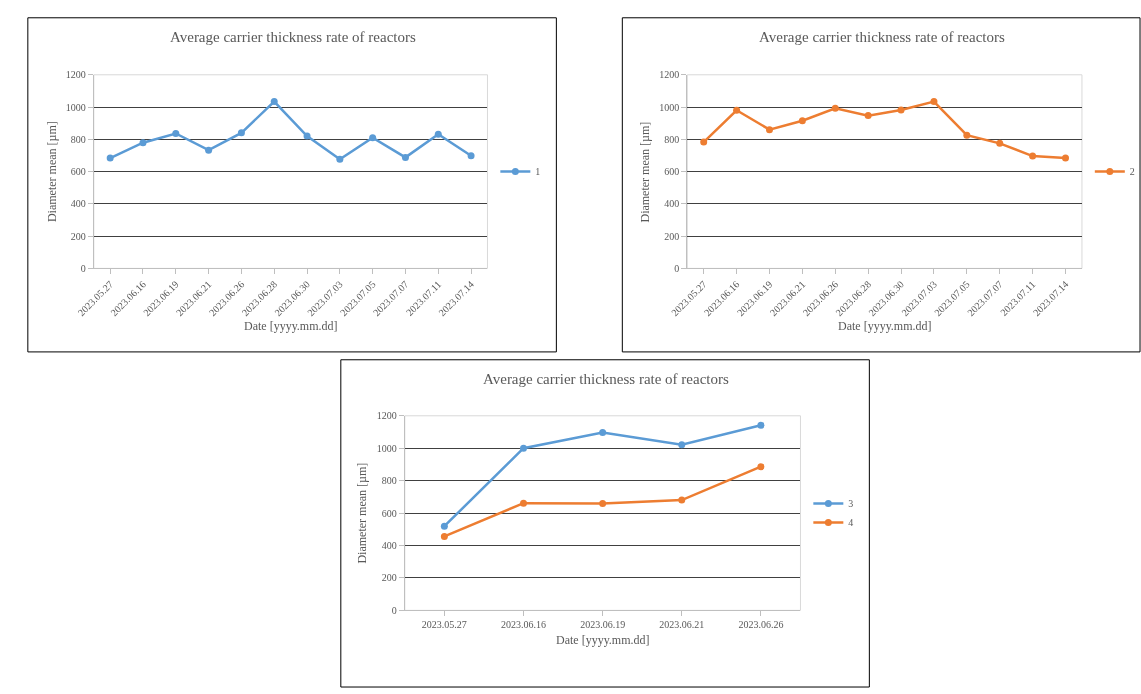 This screenshot has height=694, width=1141. Describe the element at coordinates (523, 625) in the screenshot. I see `x-tick-label: 2023.06.16` at that location.